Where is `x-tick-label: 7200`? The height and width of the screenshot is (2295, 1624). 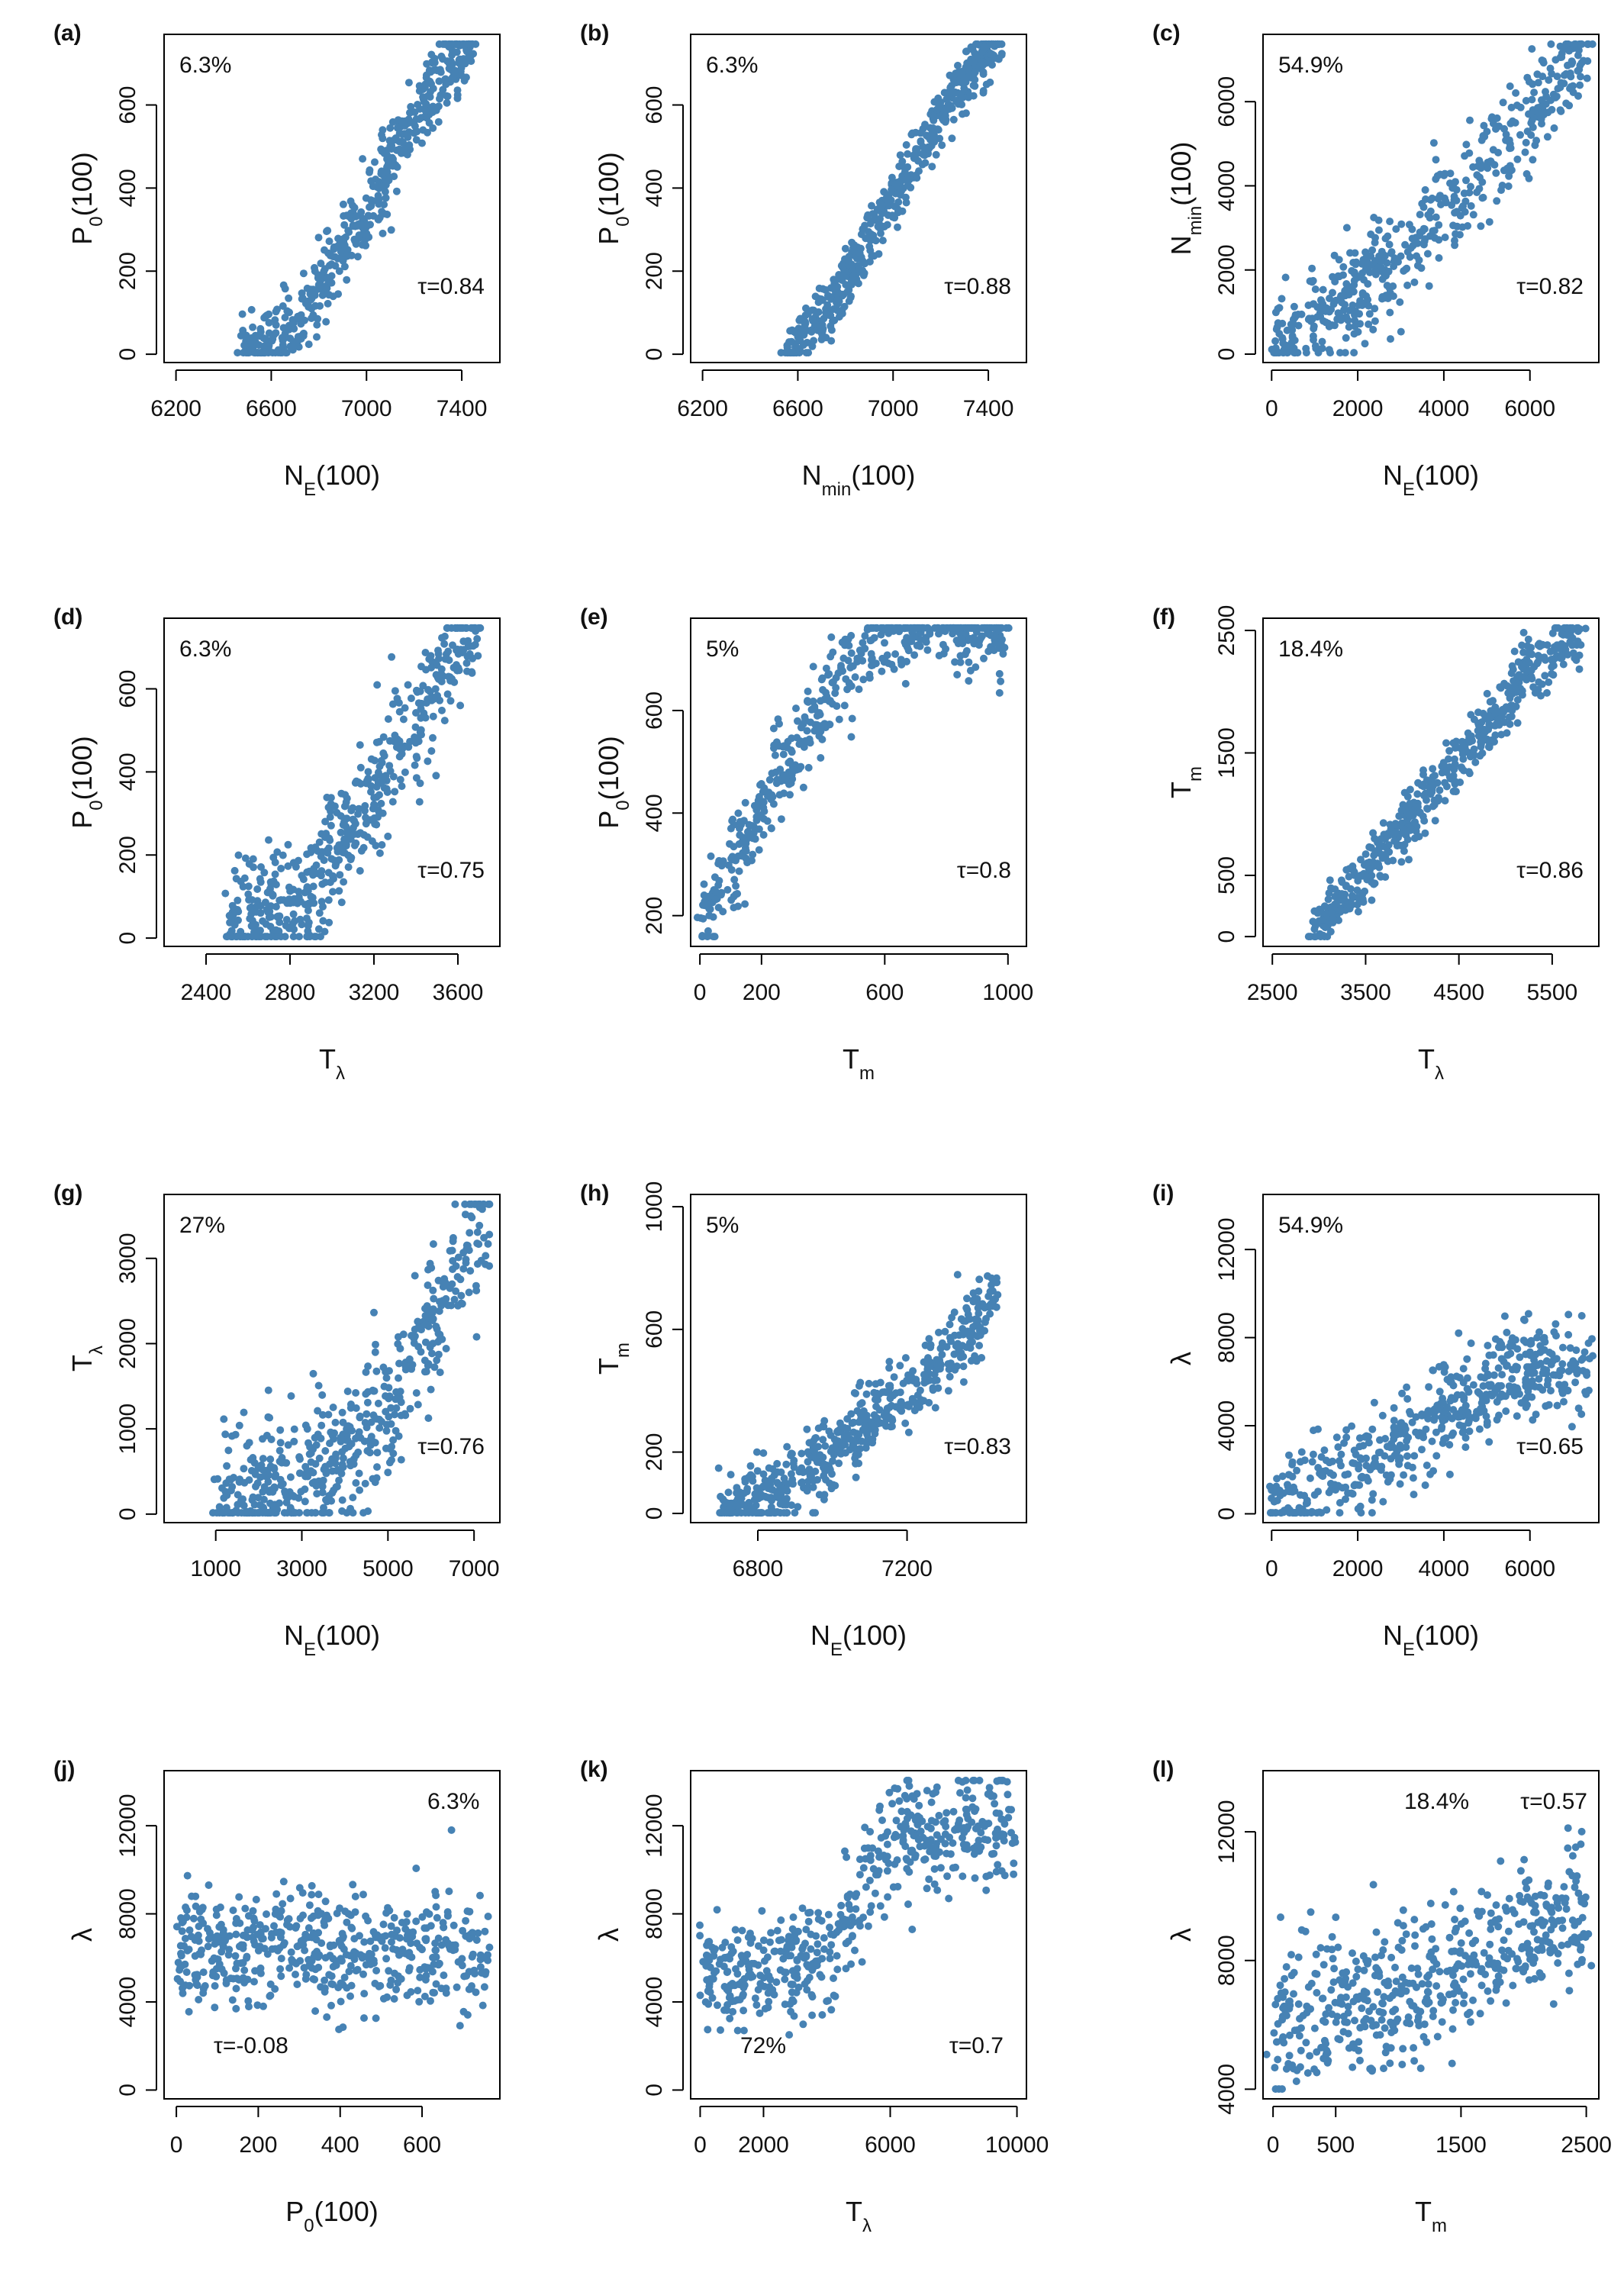
x-tick-label: 7200 is located at coordinates (907, 1568).